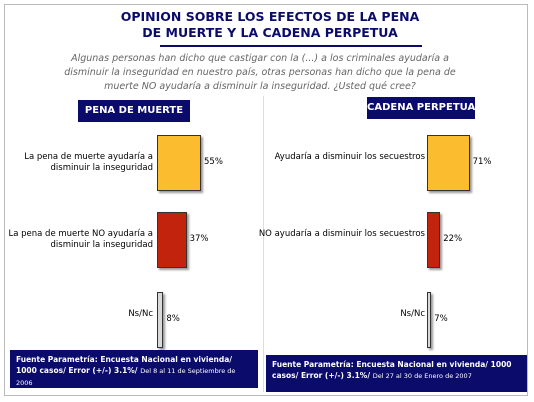 This screenshot has height=402, width=534. I want to click on category-label: Ayudaría a disminuir los secuestros, so click(349, 157).